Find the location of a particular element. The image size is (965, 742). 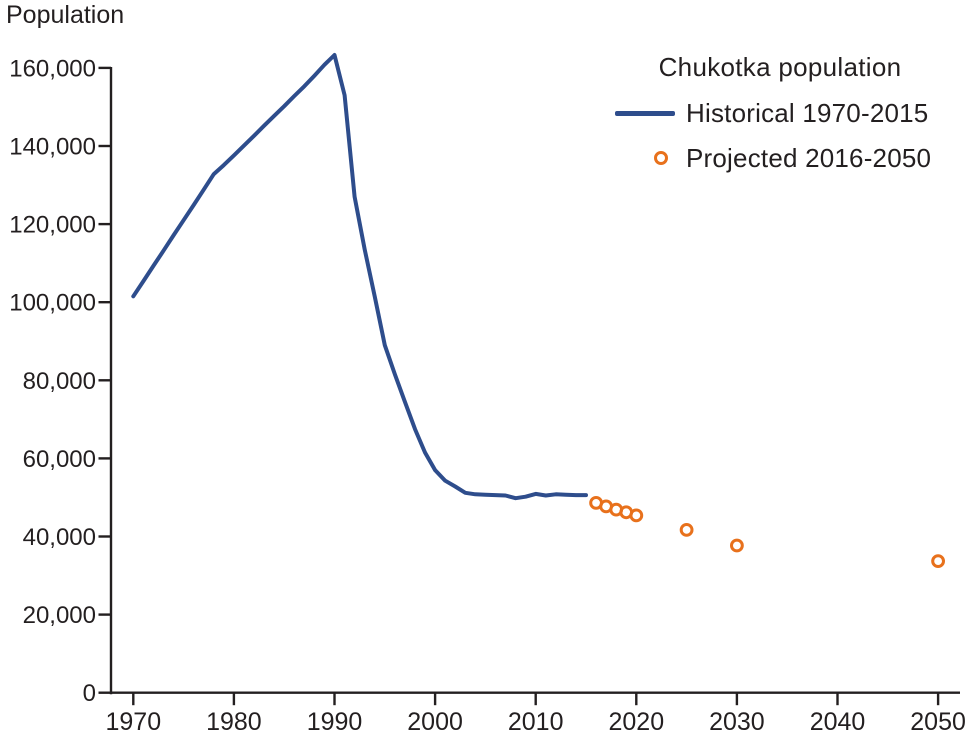

y-tick-label: 160,000 is located at coordinates (52, 68).